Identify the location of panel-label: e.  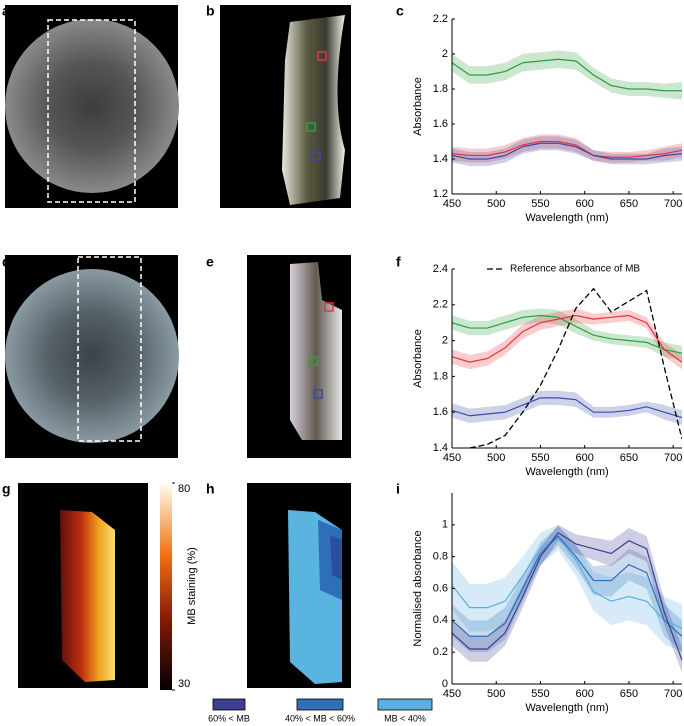
(210, 262).